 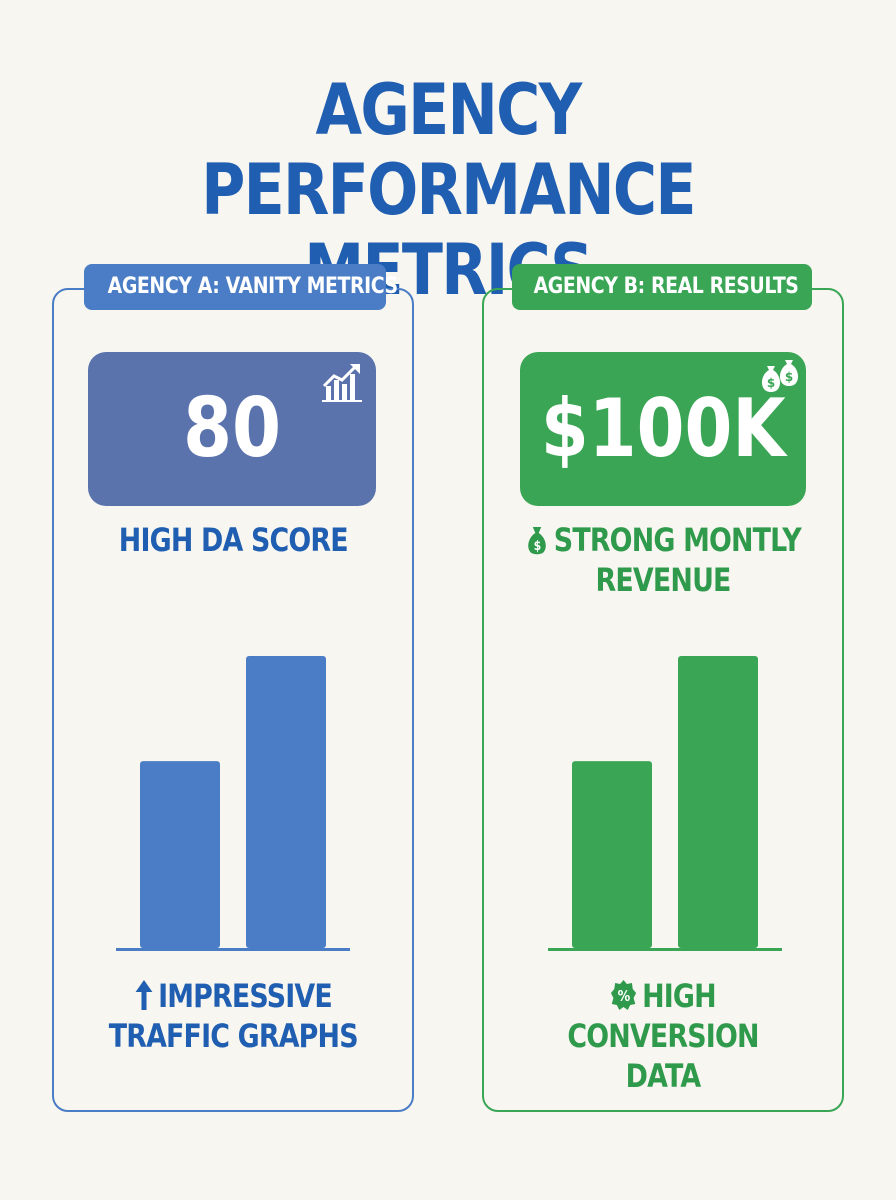 I want to click on agency-a-metric-value: 80, so click(x=232, y=428).